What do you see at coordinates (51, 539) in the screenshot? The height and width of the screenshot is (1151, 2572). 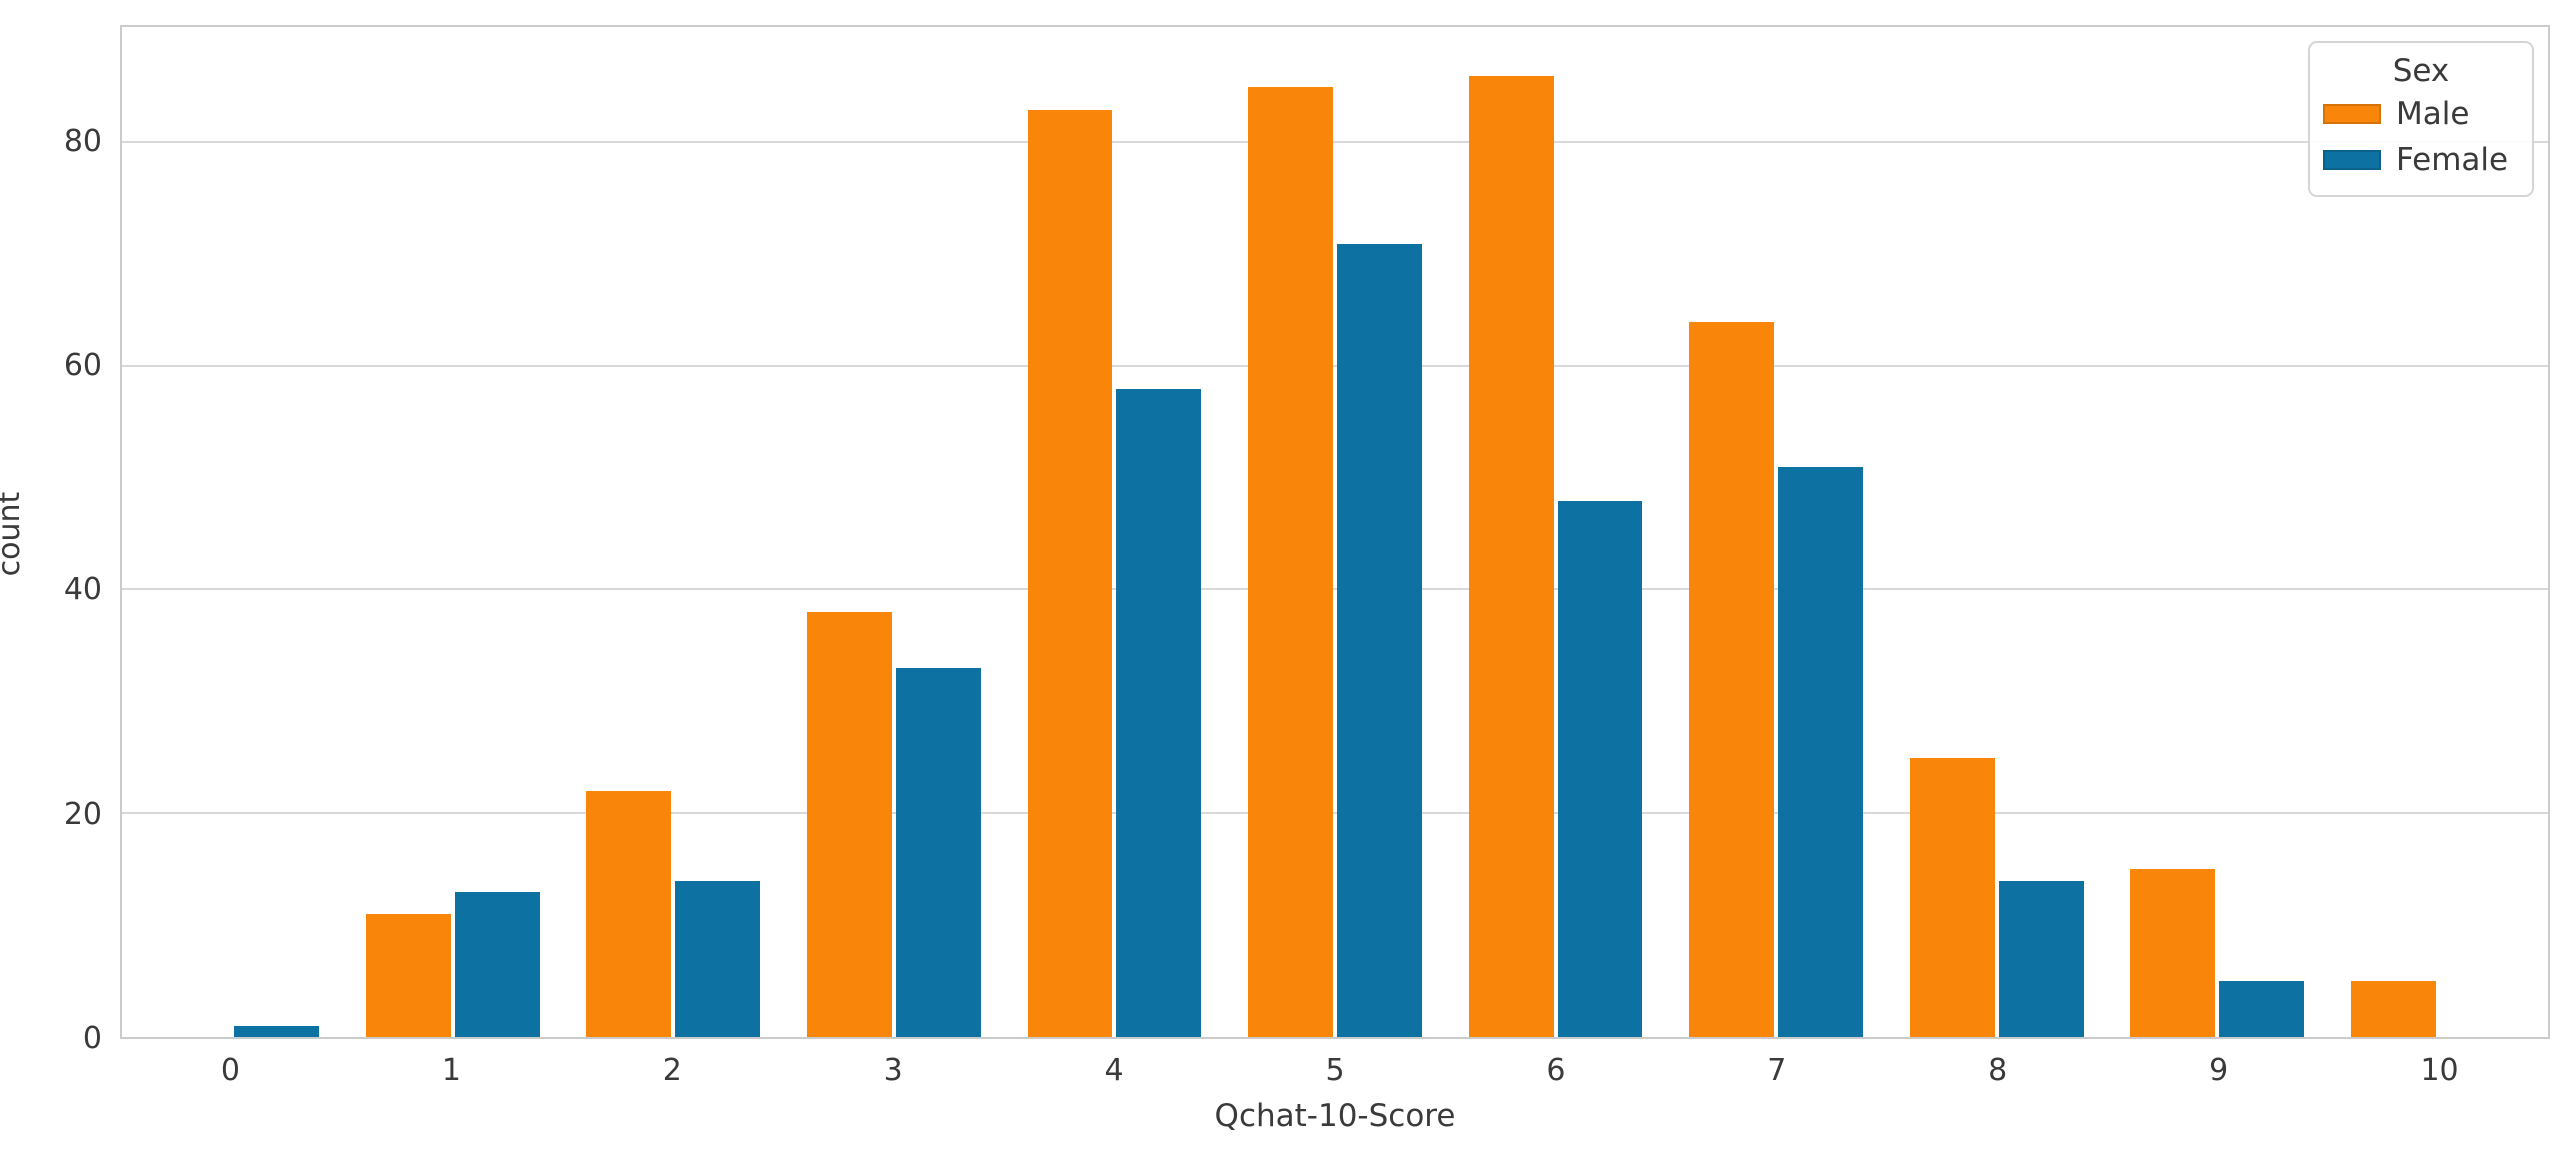 I see `y-axis-tick-labels: 0 20 40 60 80` at bounding box center [51, 539].